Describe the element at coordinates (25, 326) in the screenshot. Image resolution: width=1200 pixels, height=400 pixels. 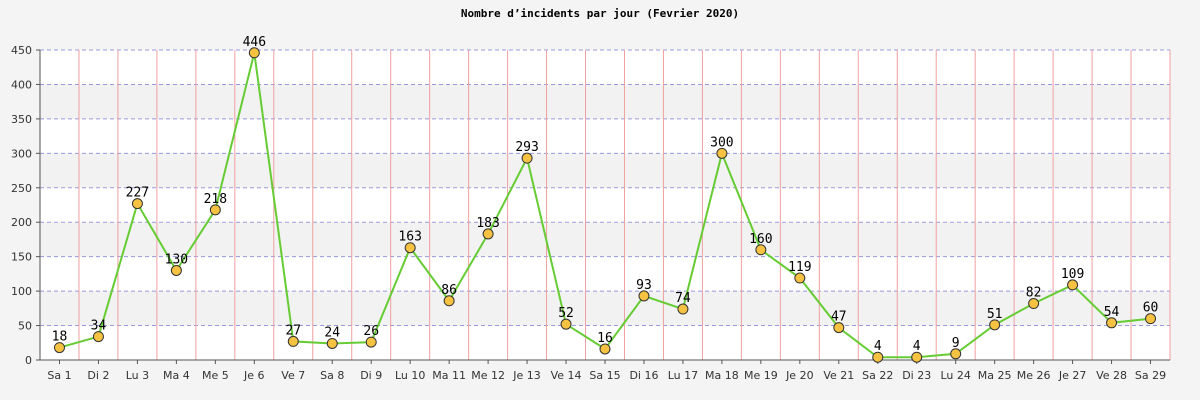
I see `y-tick-label: 50` at that location.